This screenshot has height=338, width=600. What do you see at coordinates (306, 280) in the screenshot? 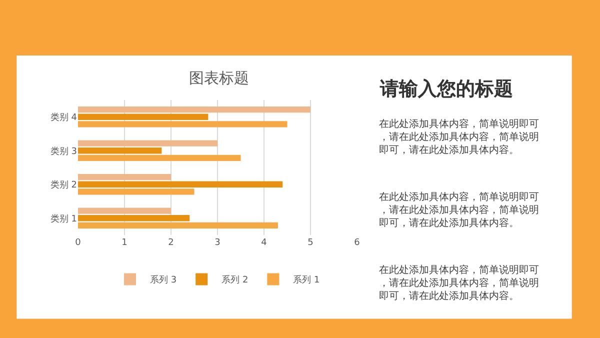
I see `legend-label: 系列 1` at bounding box center [306, 280].